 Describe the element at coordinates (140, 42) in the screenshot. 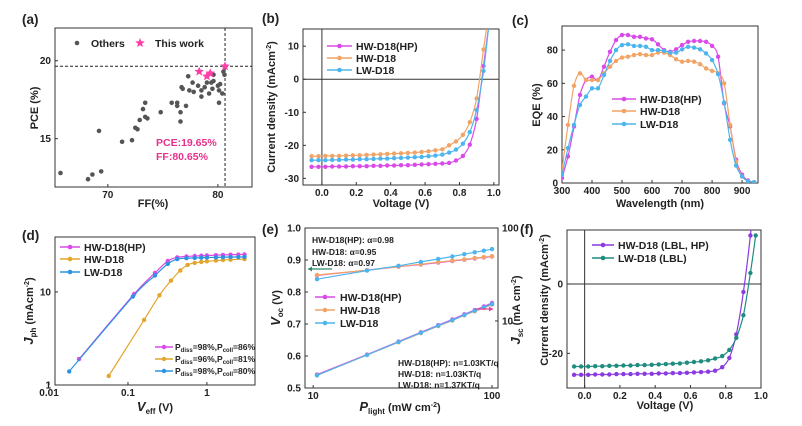

I see `a-legend-star-icon` at that location.